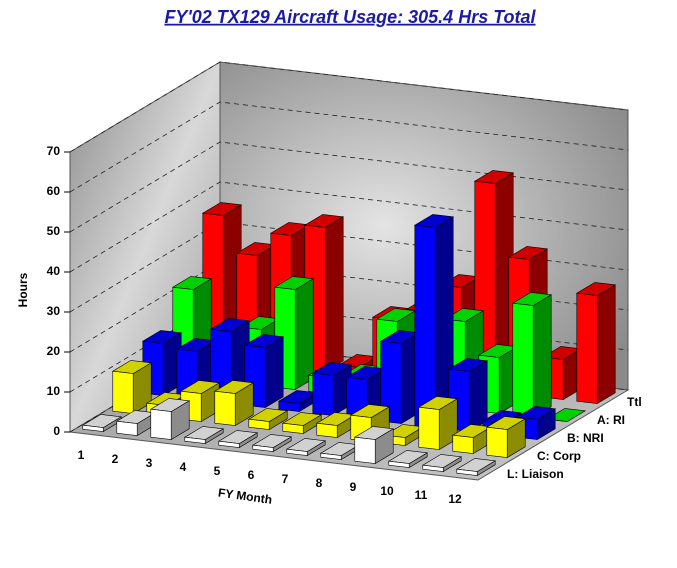 This screenshot has width=677, height=568. Describe the element at coordinates (634, 402) in the screenshot. I see `legend-label: Ttl` at that location.